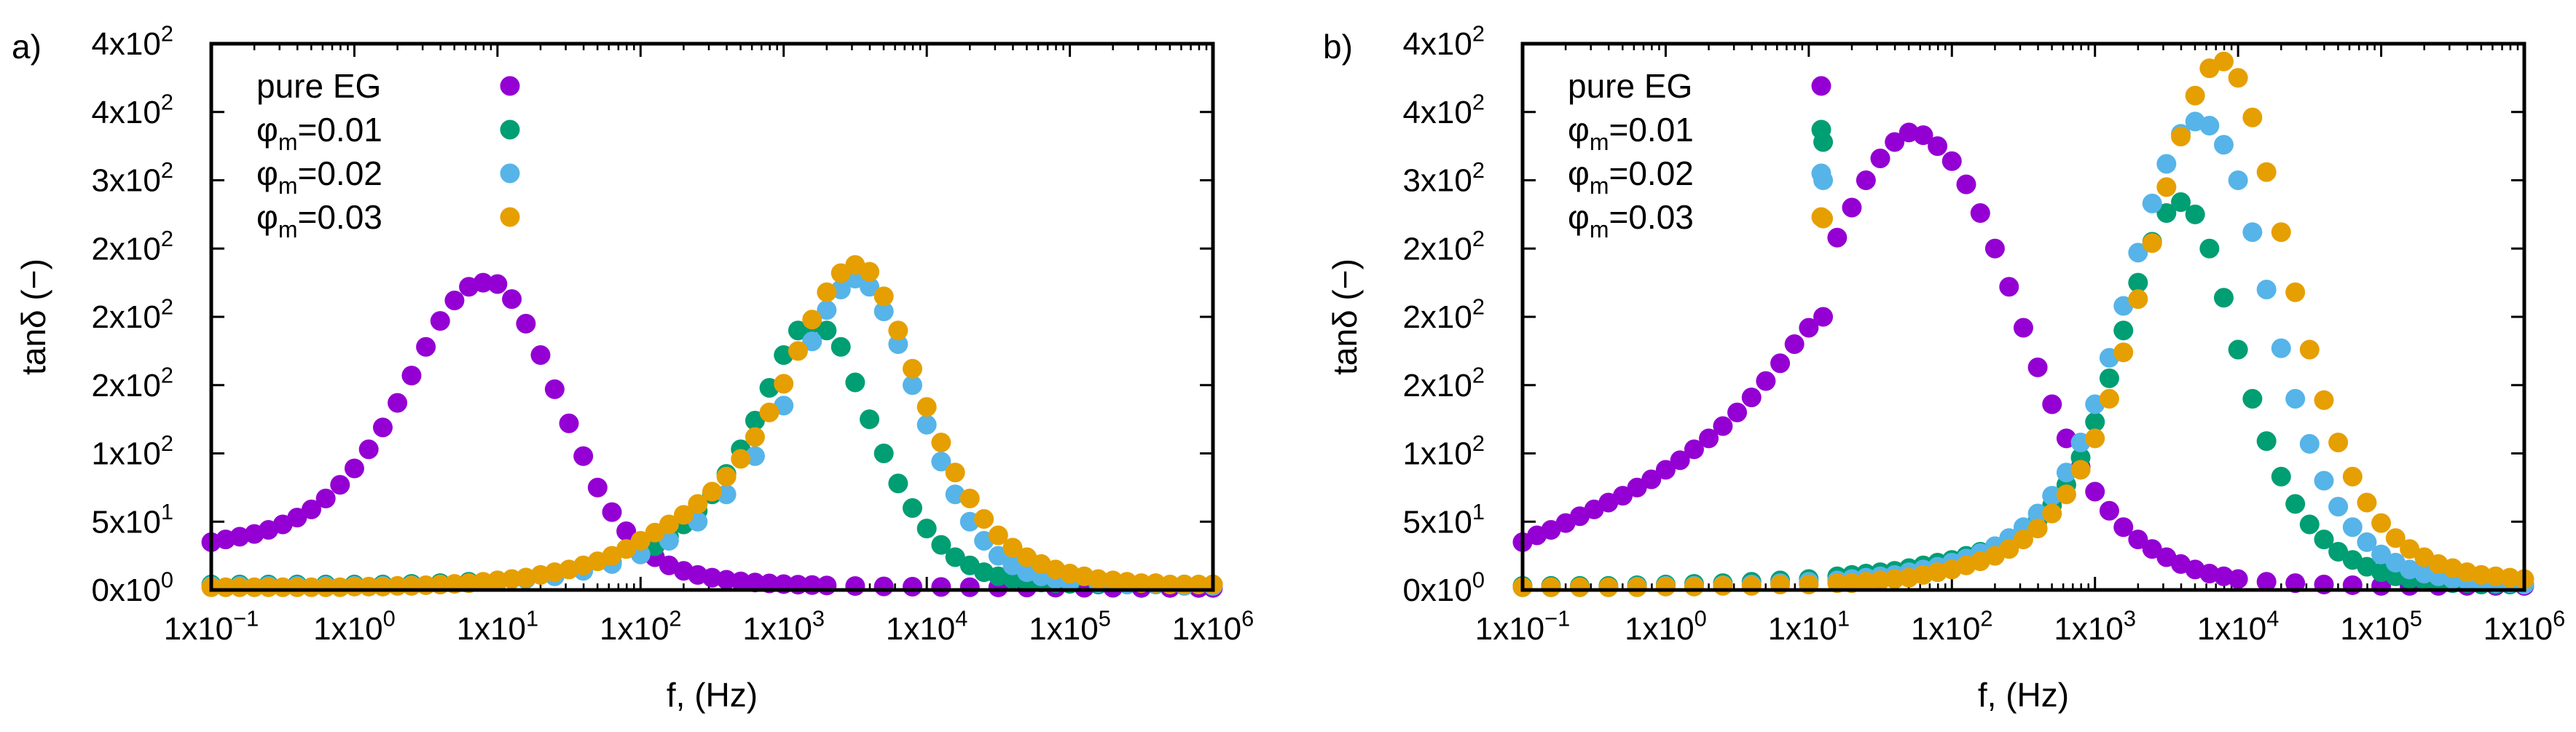 The image size is (2576, 732). Describe the element at coordinates (1338, 47) in the screenshot. I see `panel-label: b)` at that location.